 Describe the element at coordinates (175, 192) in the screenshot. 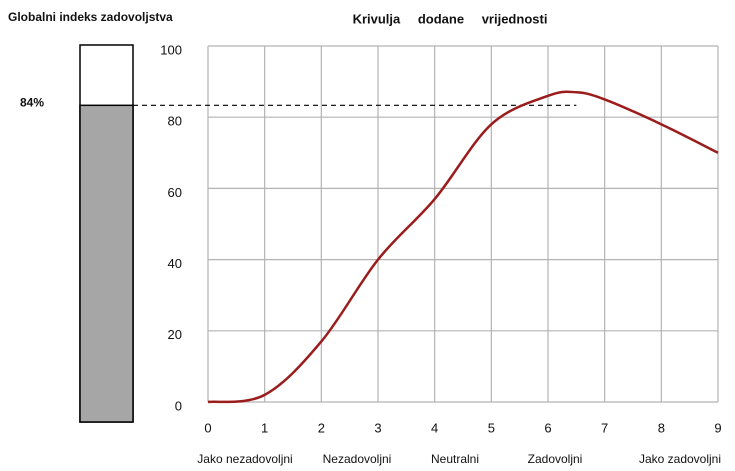

I see `y-tick-label: 60` at that location.